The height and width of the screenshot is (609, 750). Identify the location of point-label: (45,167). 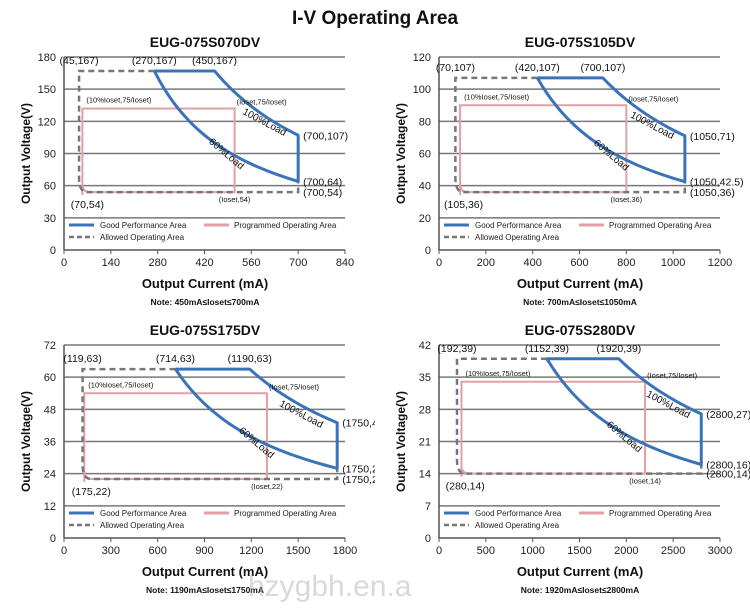
(78, 61).